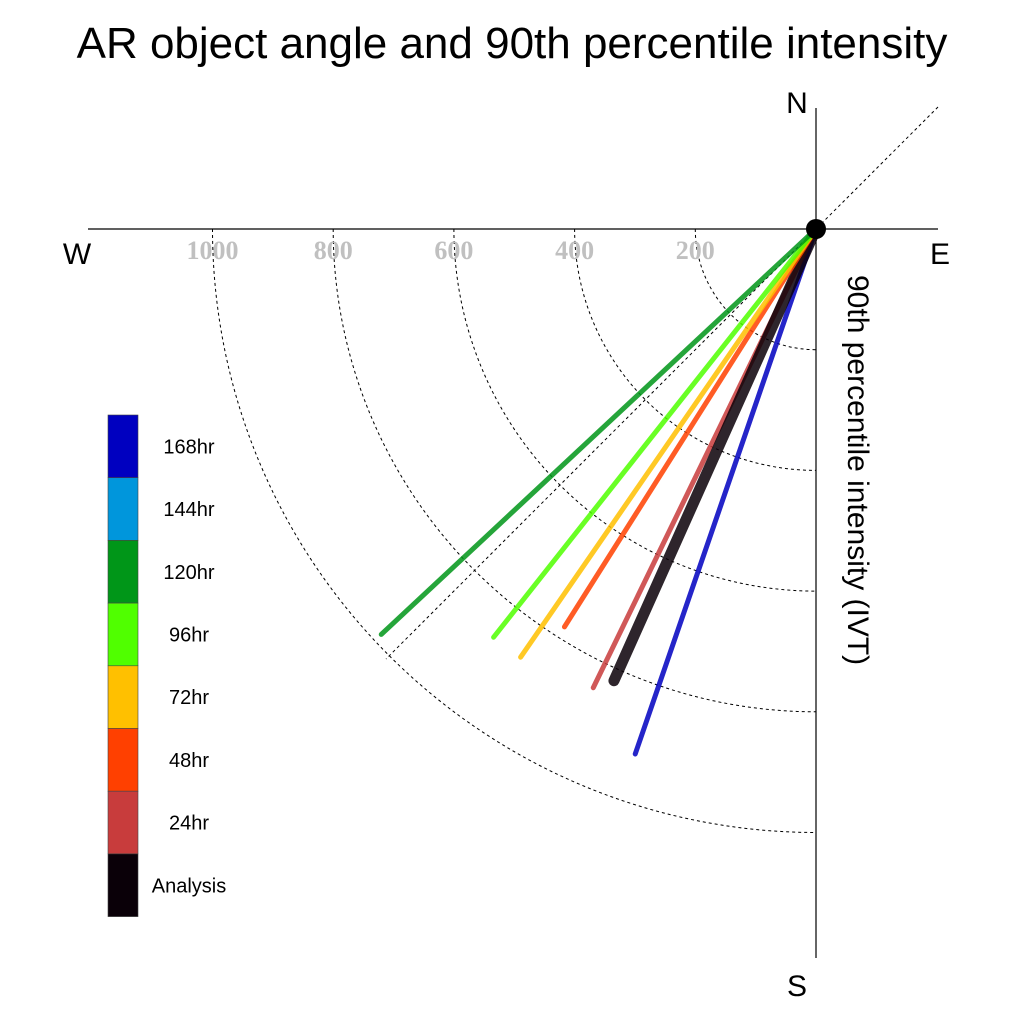 The width and height of the screenshot is (1024, 1024). What do you see at coordinates (166, 665) in the screenshot?
I see `legend: 168hr 144hr 120hr 96hr 72hr 48hr 24hr Analysis` at bounding box center [166, 665].